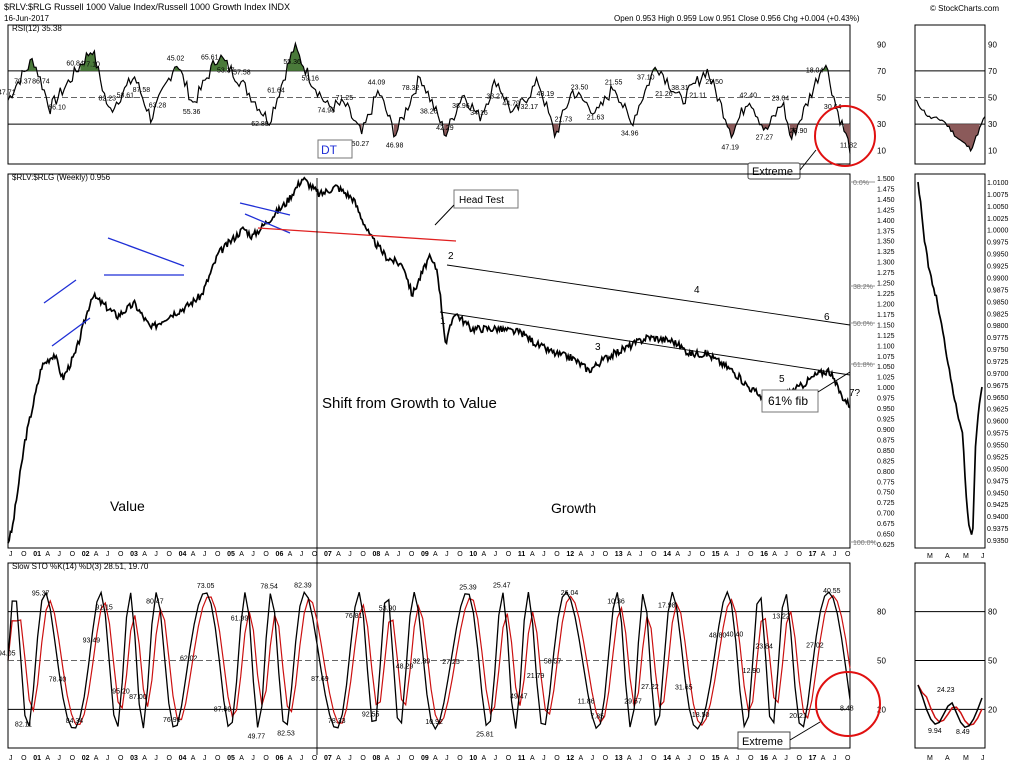 This screenshot has height=764, width=1024. Describe the element at coordinates (998, 255) in the screenshot. I see `side-price-tick: 0.9950` at that location.